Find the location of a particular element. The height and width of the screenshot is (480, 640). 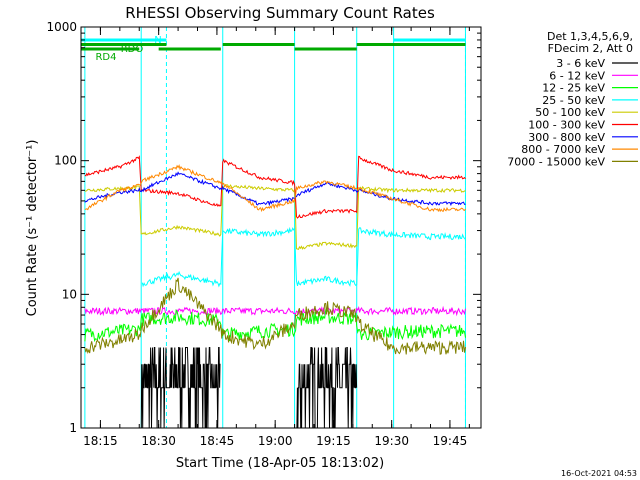

legend-entry-label: 800 - 7000 keV is located at coordinates (563, 149).